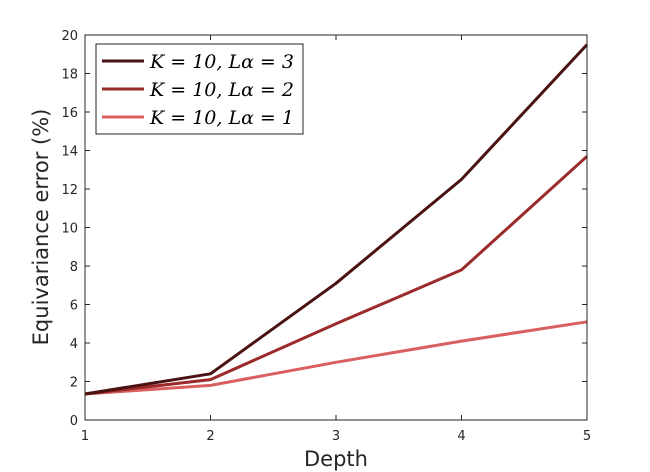 The image size is (650, 472). I want to click on legend-label-3: K = 10, Lα = 1, so click(221, 118).